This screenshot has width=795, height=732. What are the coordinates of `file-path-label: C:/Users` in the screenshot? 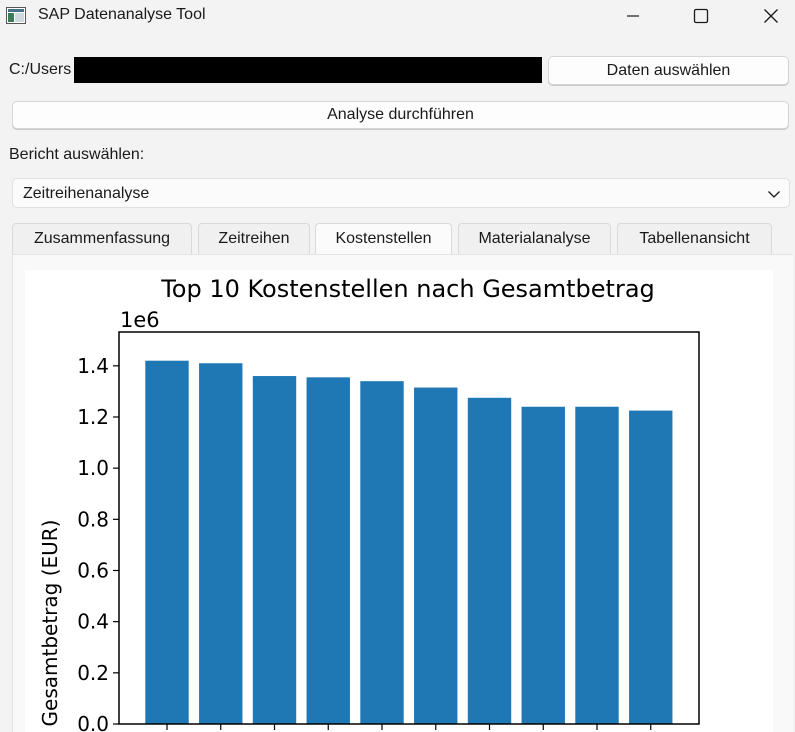 It's located at (40, 69).